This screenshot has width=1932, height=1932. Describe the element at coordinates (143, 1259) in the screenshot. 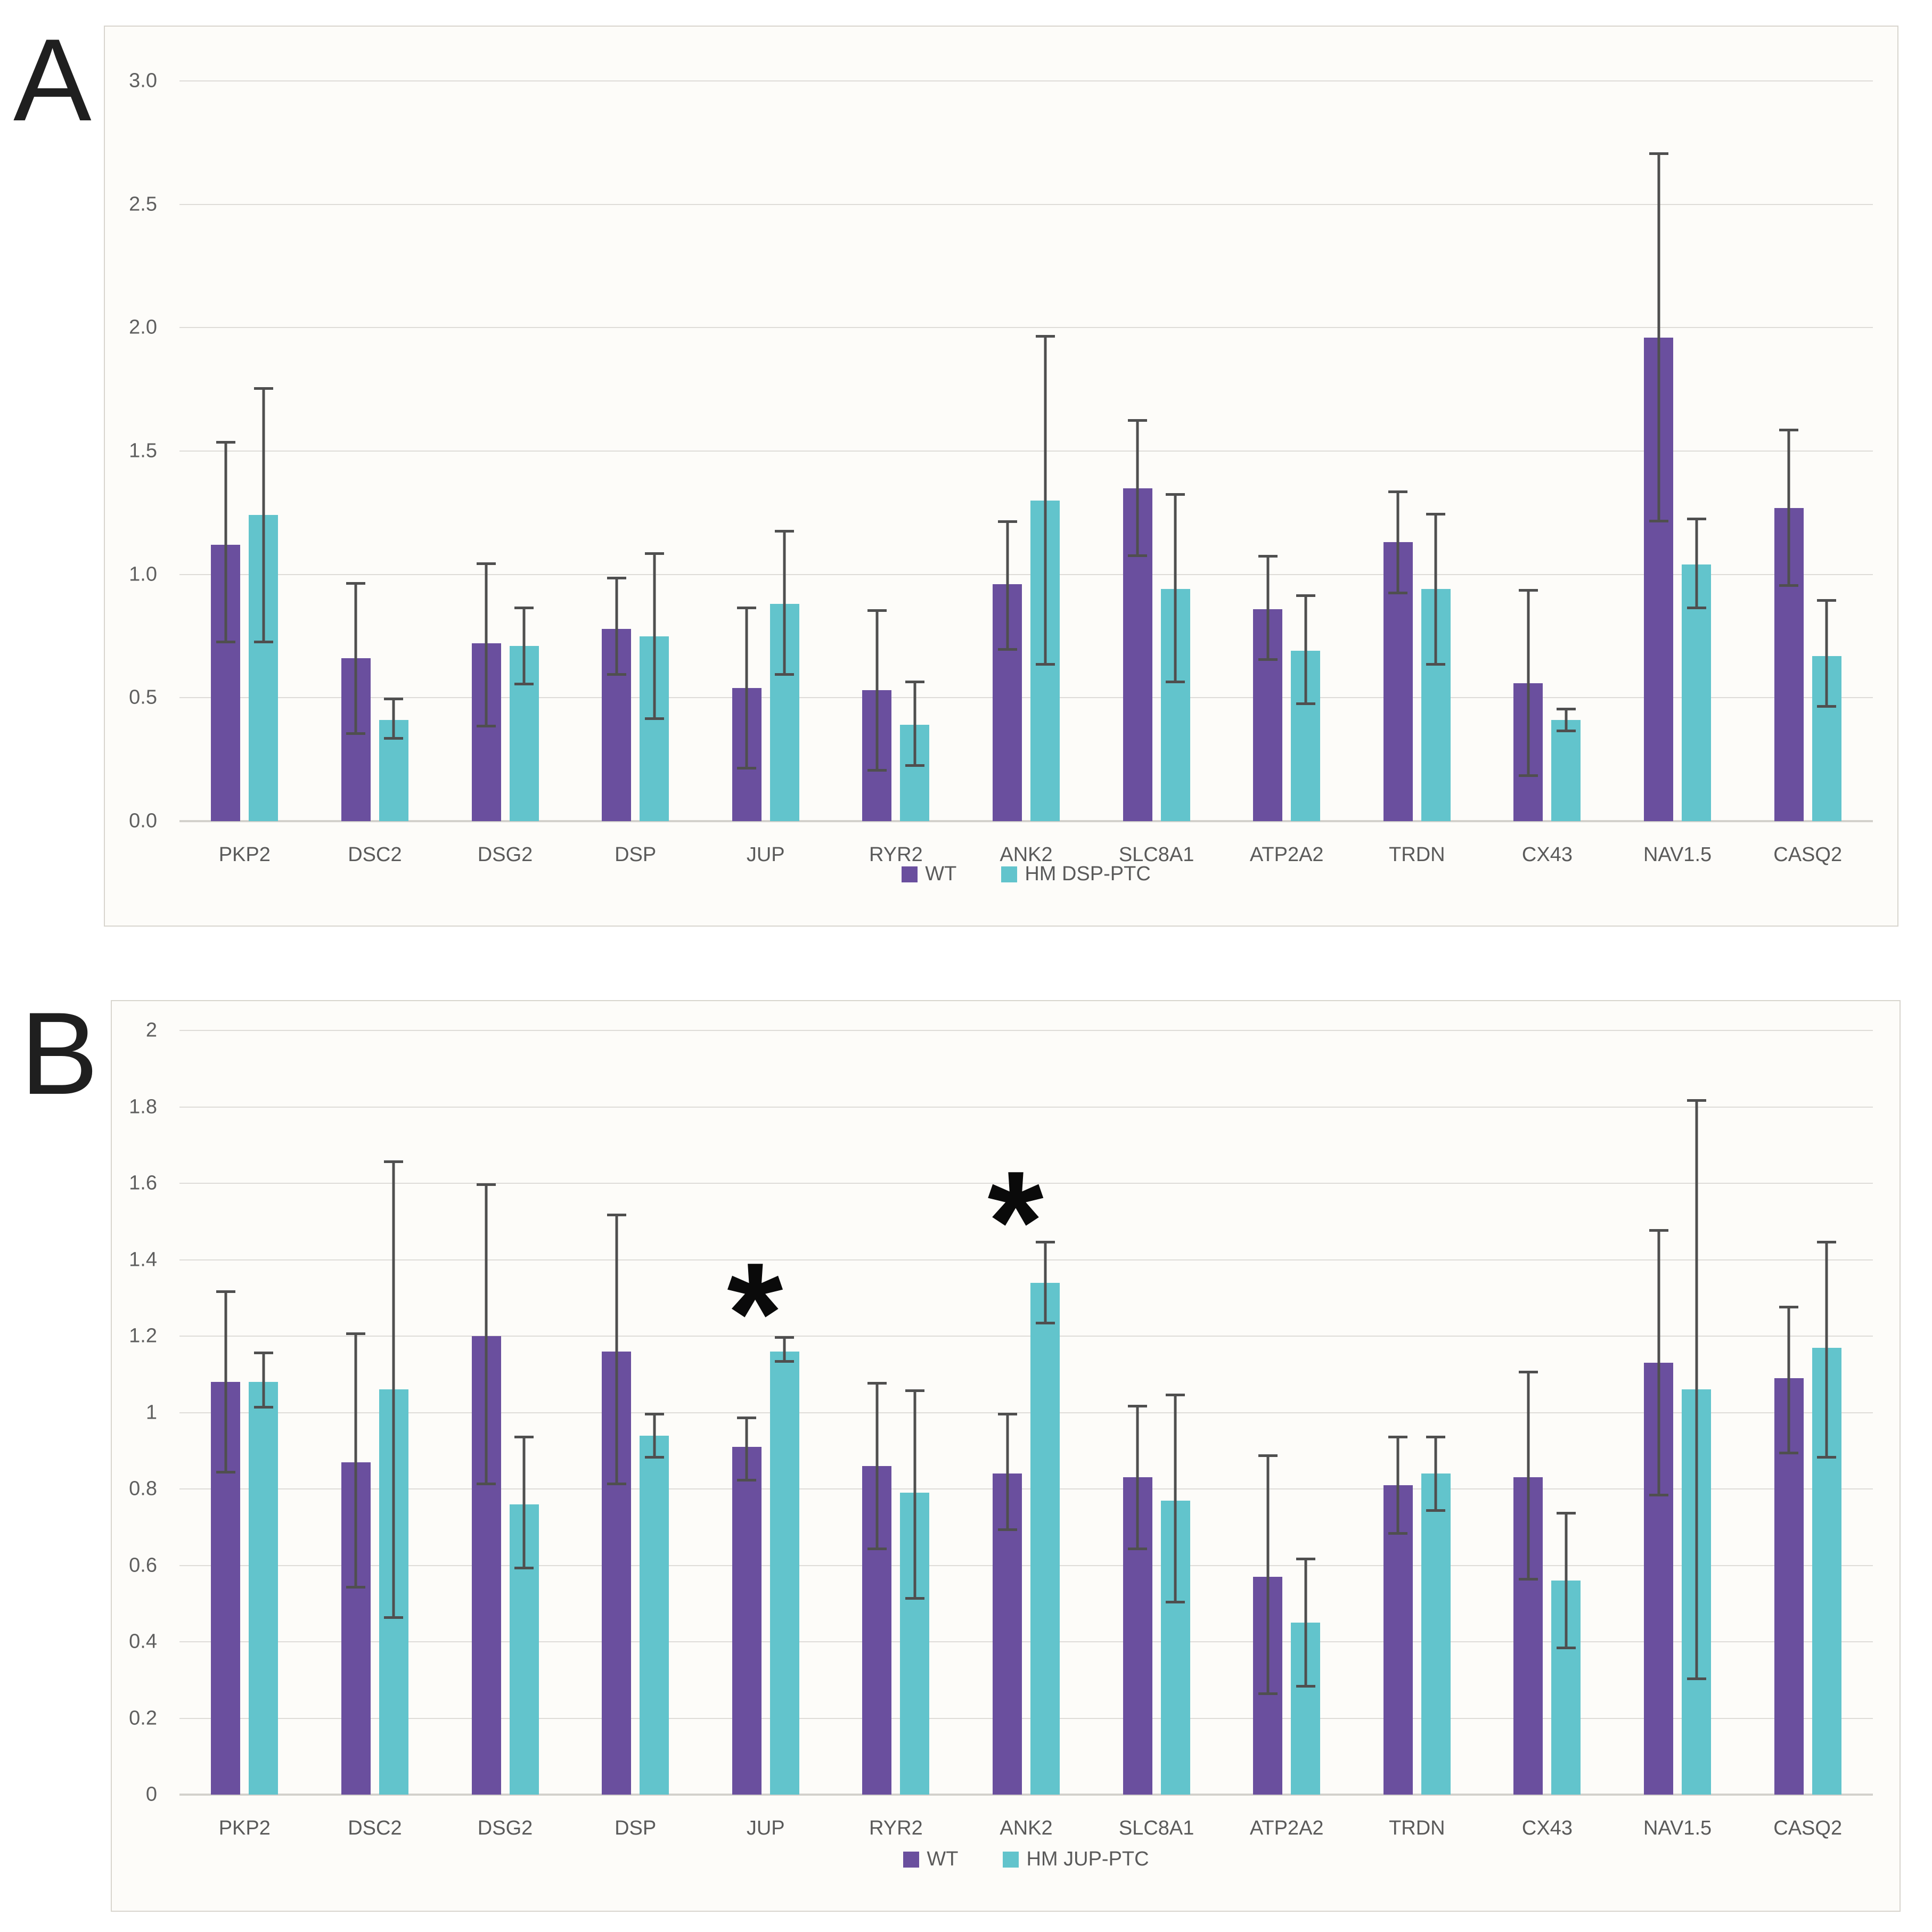

I see `y-tick-label: 1.4` at that location.